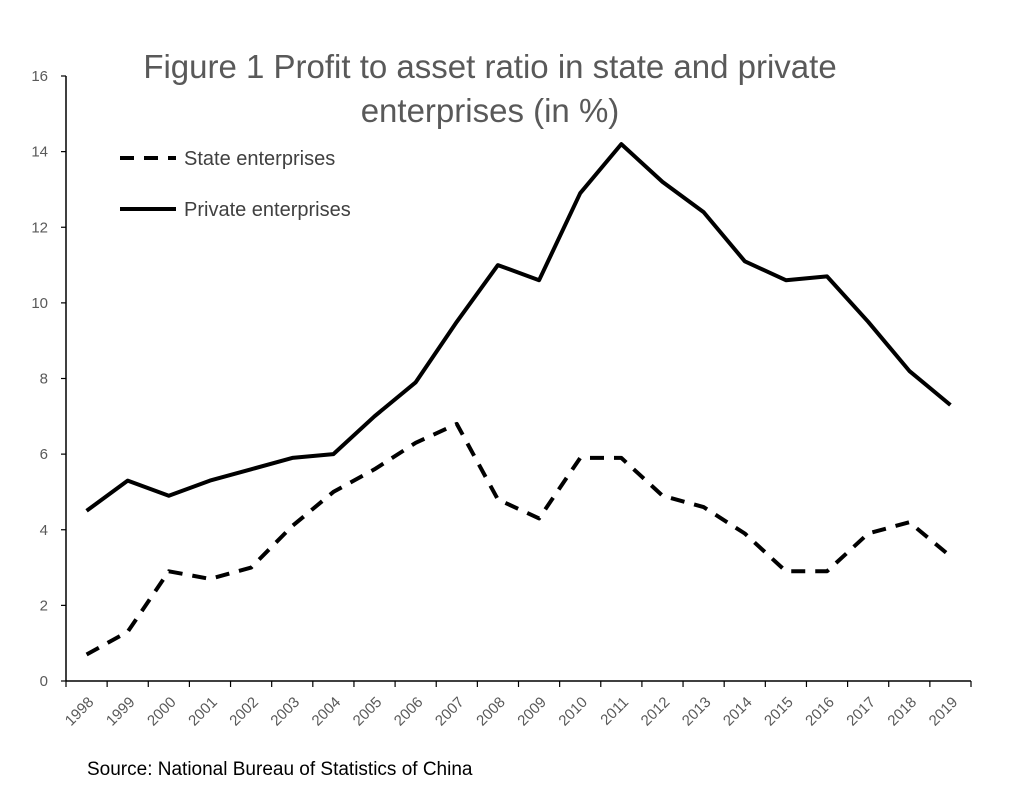  What do you see at coordinates (490, 110) in the screenshot?
I see `chart-title-line-2: enterprises (in %)` at bounding box center [490, 110].